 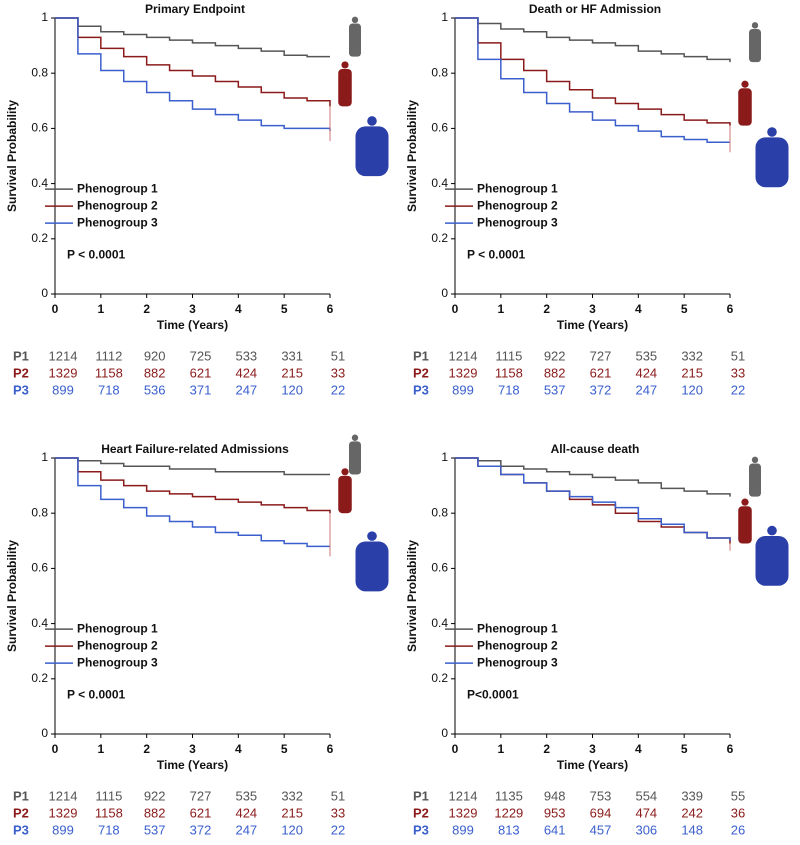 I want to click on x-tick-label: 4, so click(x=638, y=749).